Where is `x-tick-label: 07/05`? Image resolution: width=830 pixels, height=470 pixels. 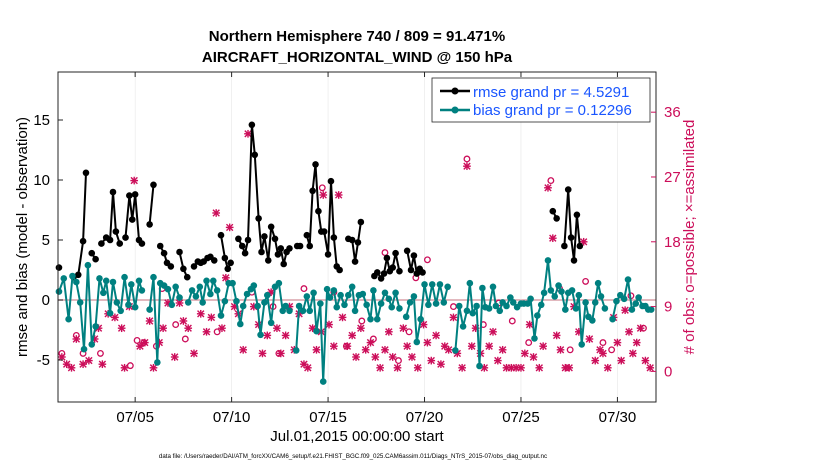
x-tick-label: 07/05 is located at coordinates (135, 417).